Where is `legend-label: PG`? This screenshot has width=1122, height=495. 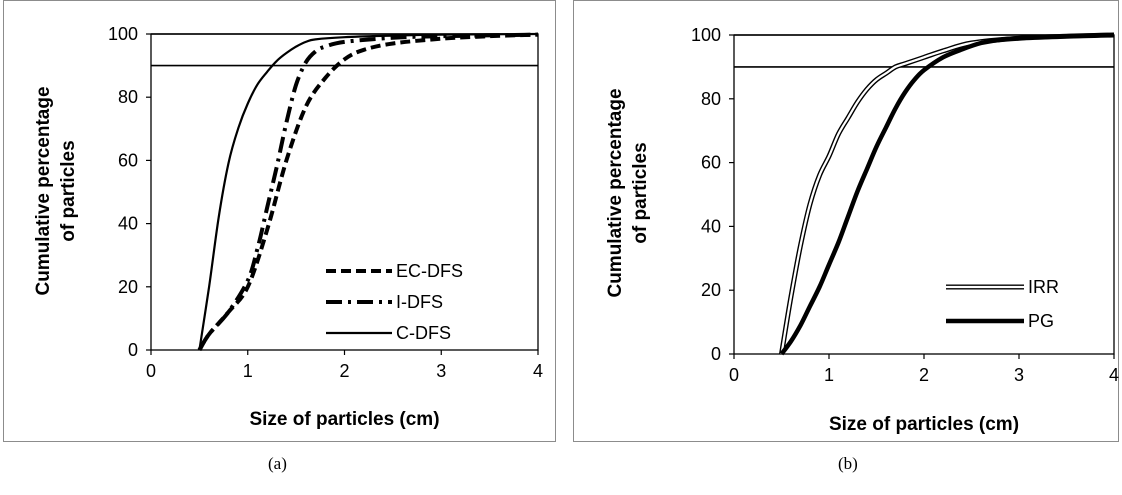 legend-label: PG is located at coordinates (1041, 321).